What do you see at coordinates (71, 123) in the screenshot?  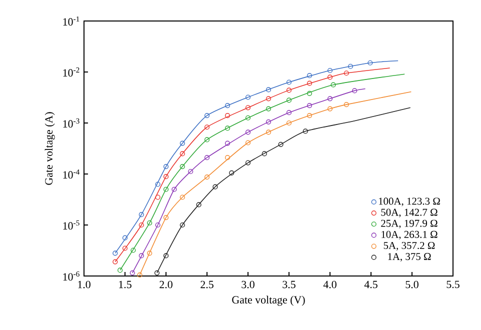 I see `y-tick-label: 10$^{-3}$` at bounding box center [71, 123].